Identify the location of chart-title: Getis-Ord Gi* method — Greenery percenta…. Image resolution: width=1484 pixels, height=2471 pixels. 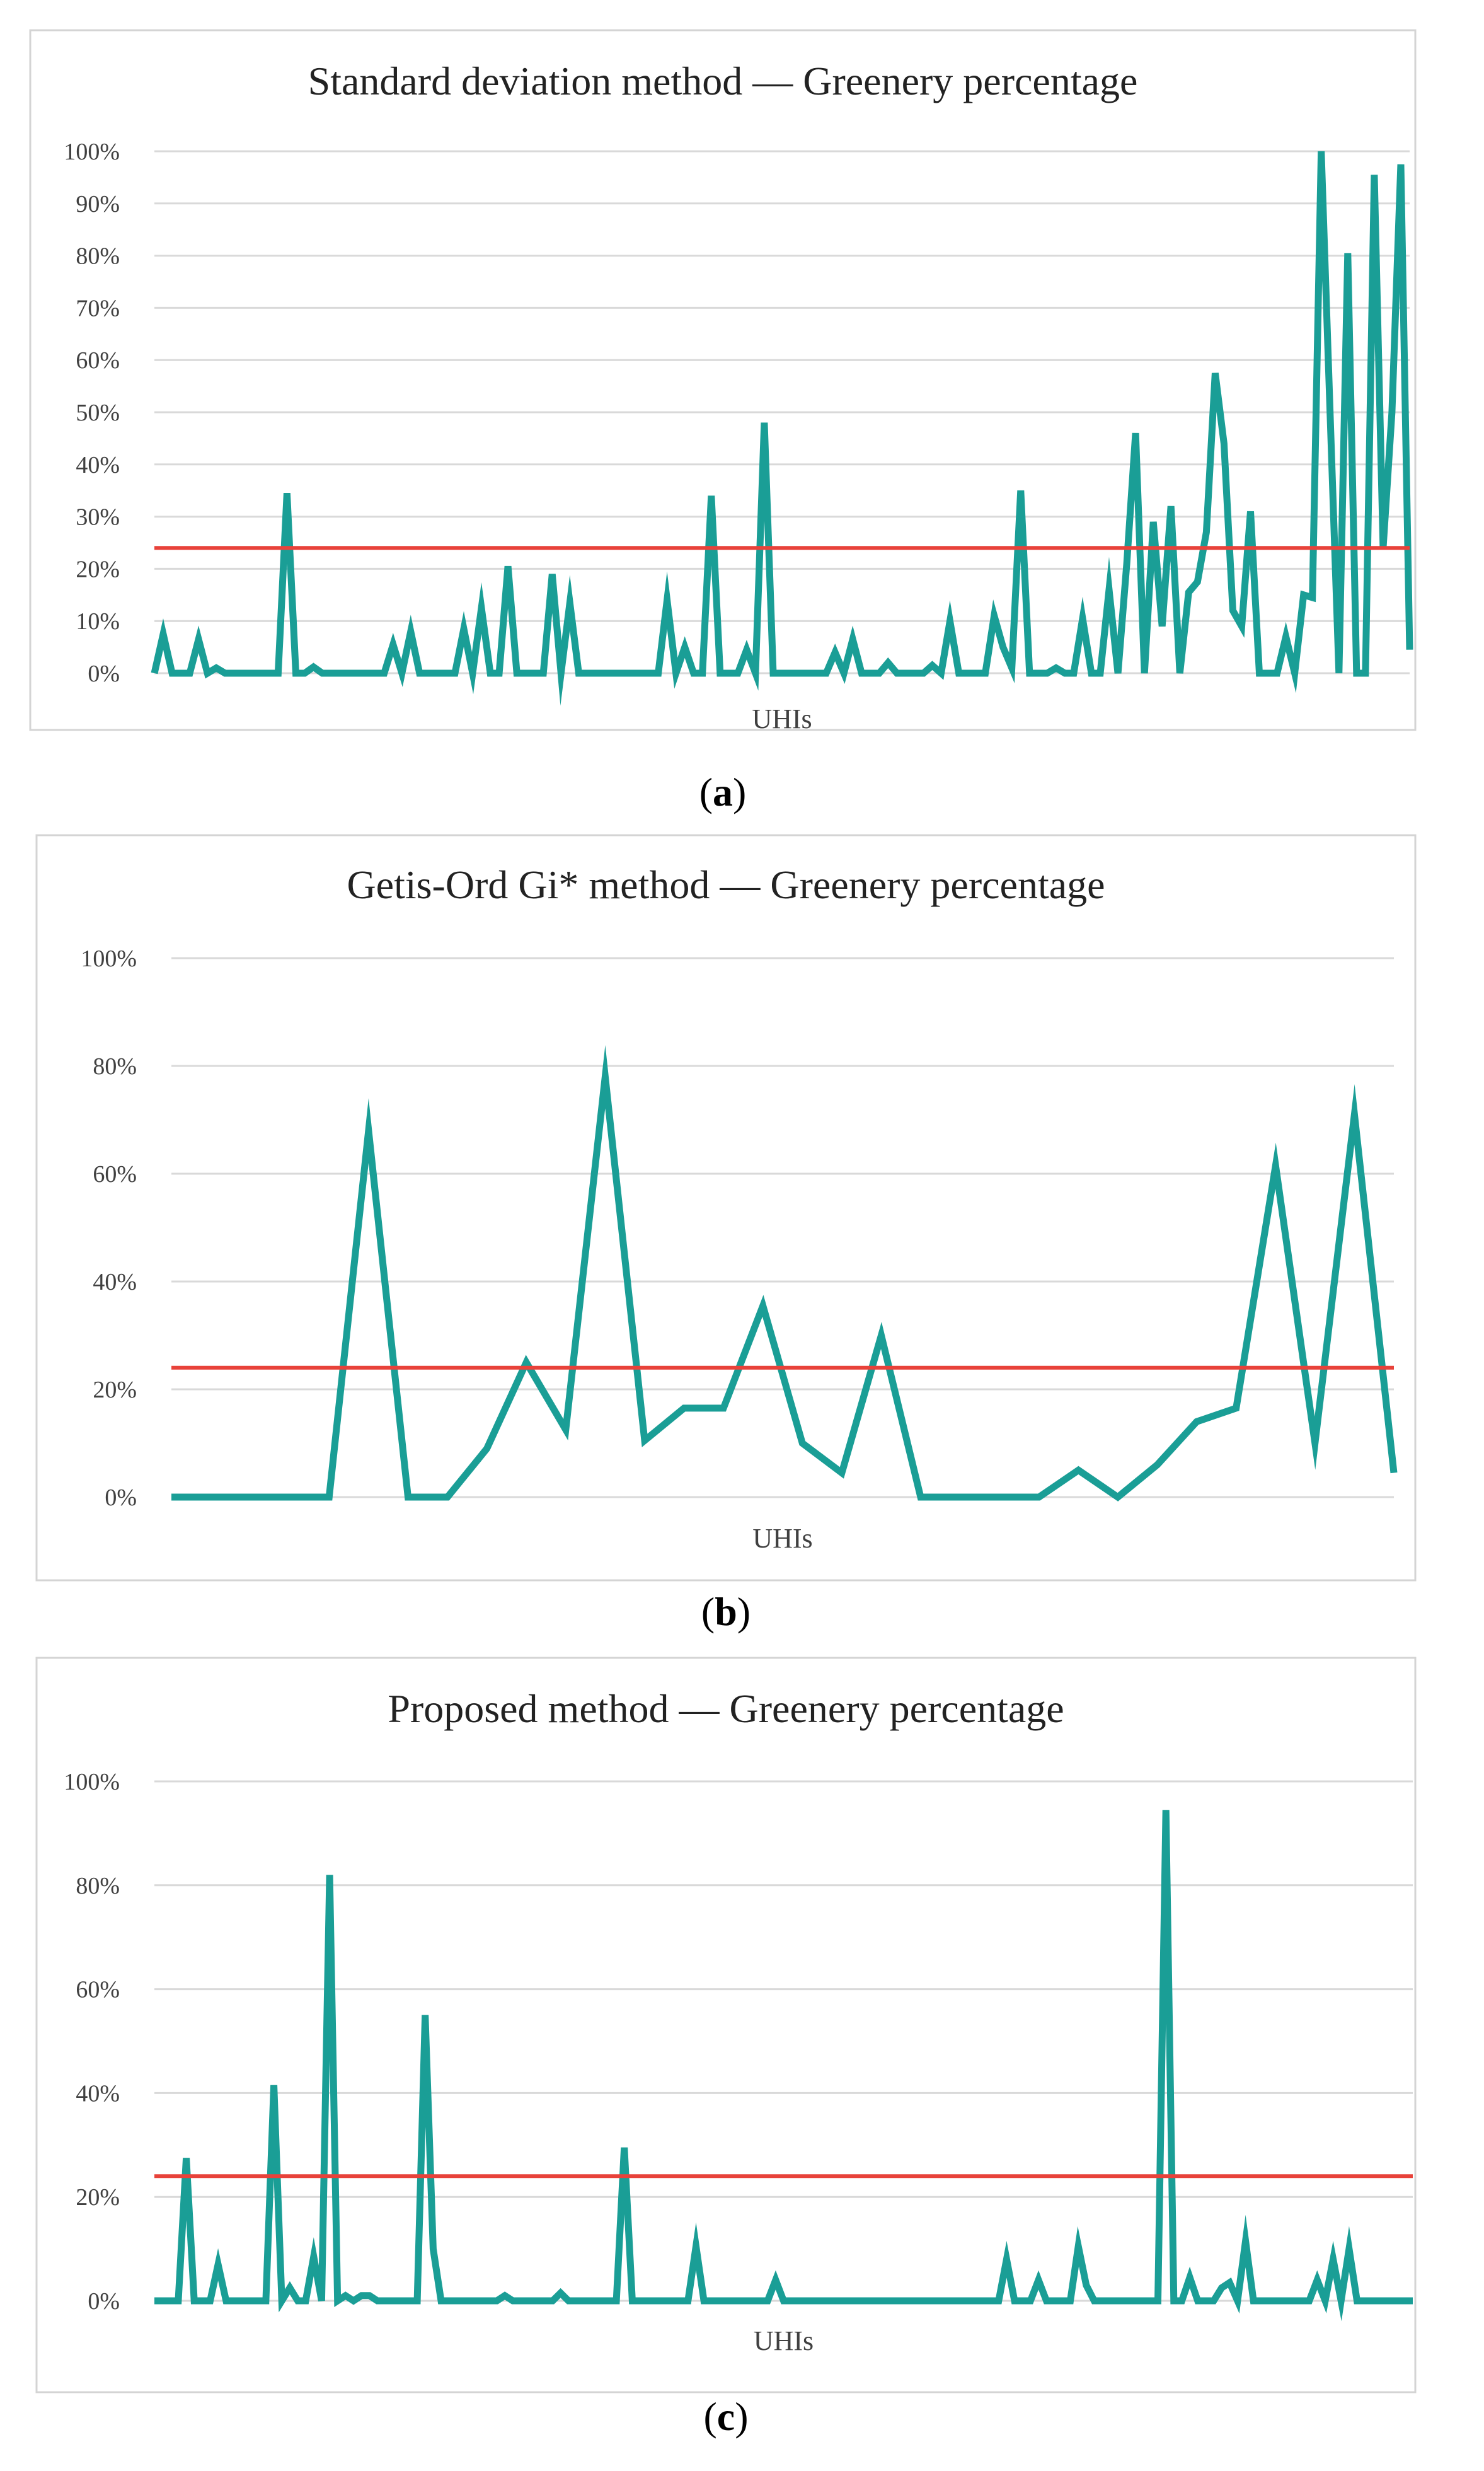
(726, 884).